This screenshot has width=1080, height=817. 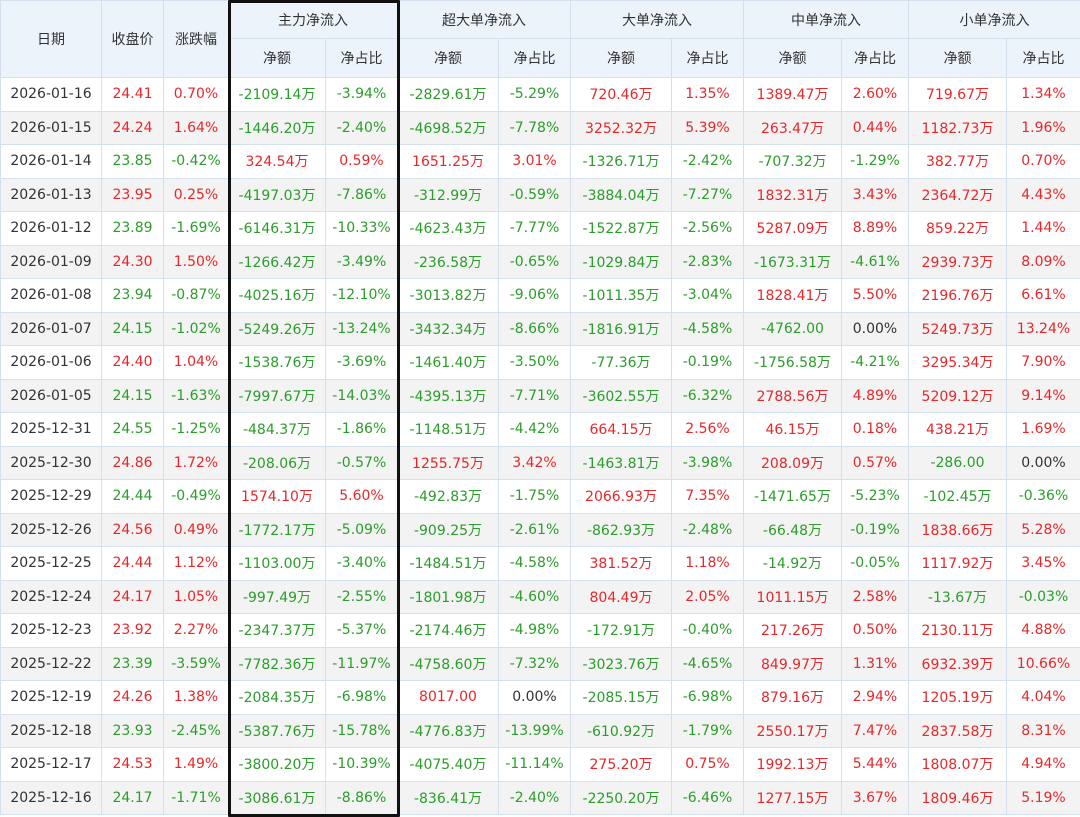 I want to click on cell-large-ratio: 1.18%, so click(x=708, y=564).